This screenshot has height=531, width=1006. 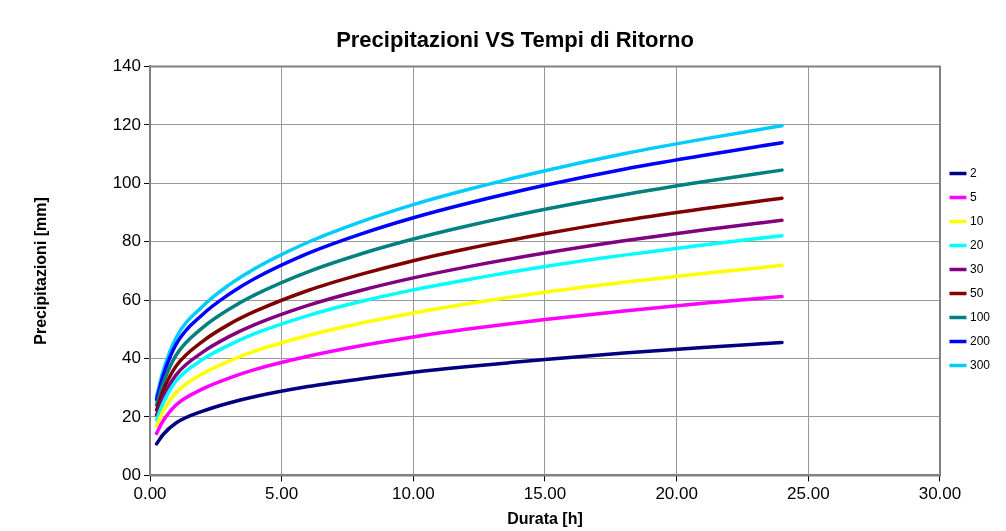 I want to click on x-tick-label: 15.00, so click(x=545, y=494).